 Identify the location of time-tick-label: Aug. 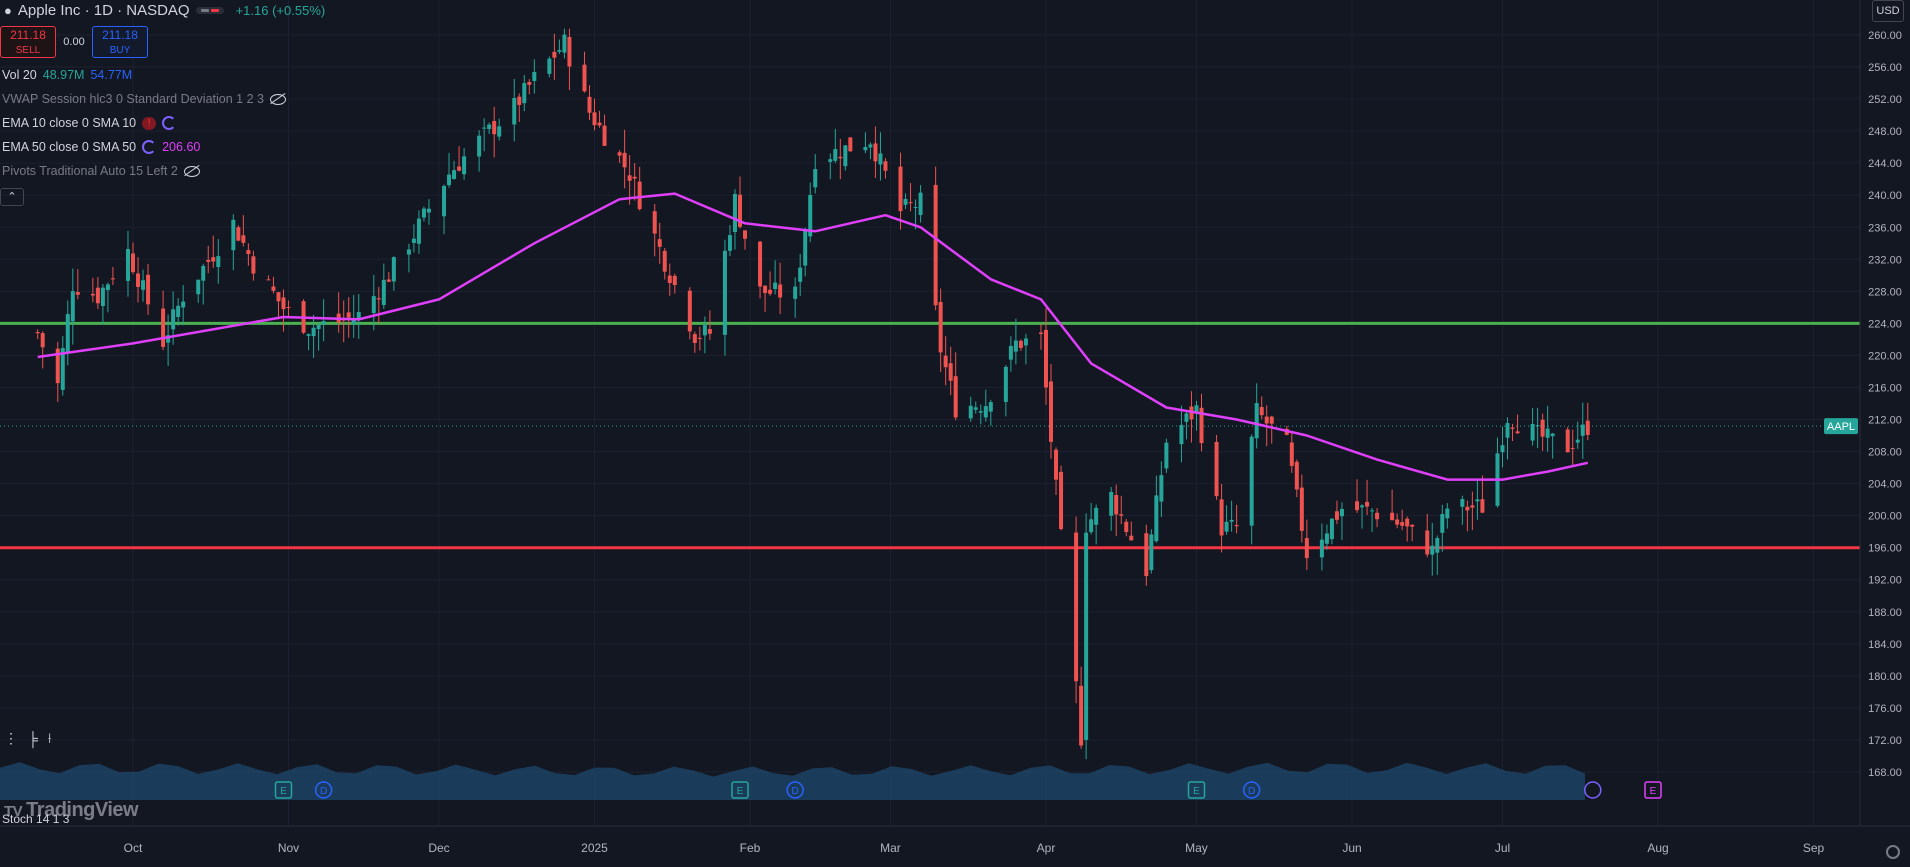
(1657, 848).